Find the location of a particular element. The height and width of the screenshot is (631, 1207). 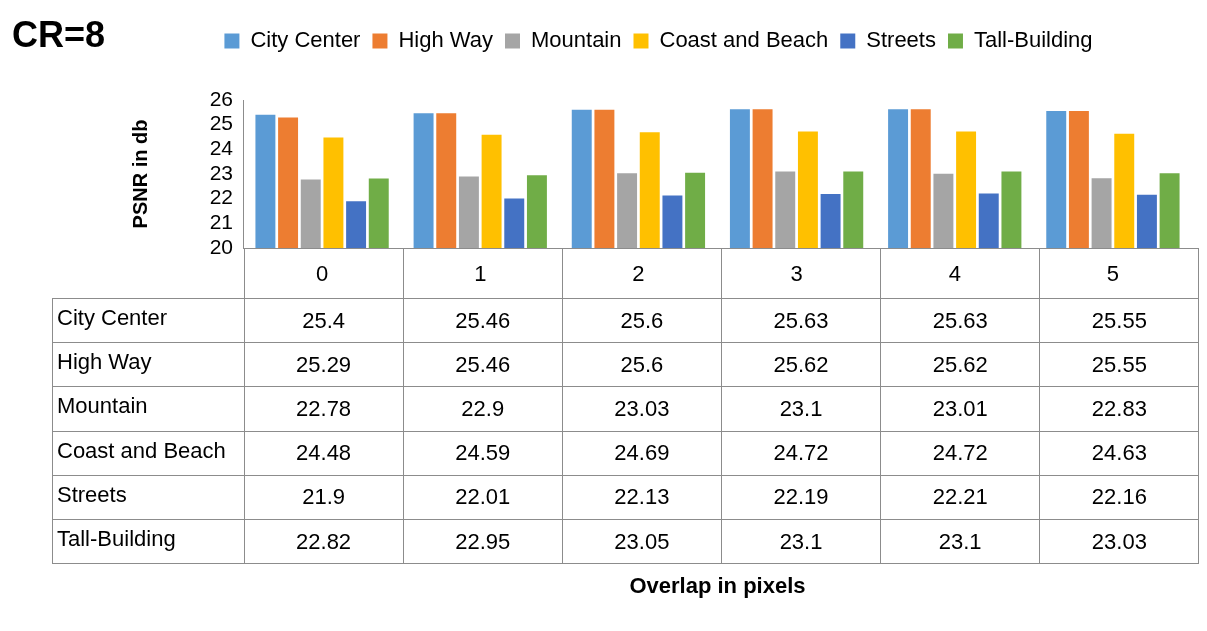

x-tick-label: 5 is located at coordinates (1113, 274).